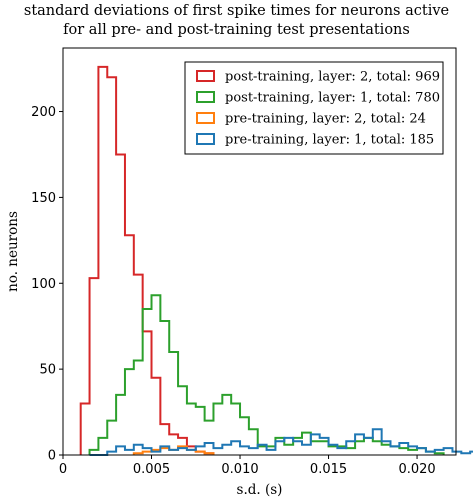  What do you see at coordinates (52, 456) in the screenshot?
I see `y-tick-label: 0` at bounding box center [52, 456].